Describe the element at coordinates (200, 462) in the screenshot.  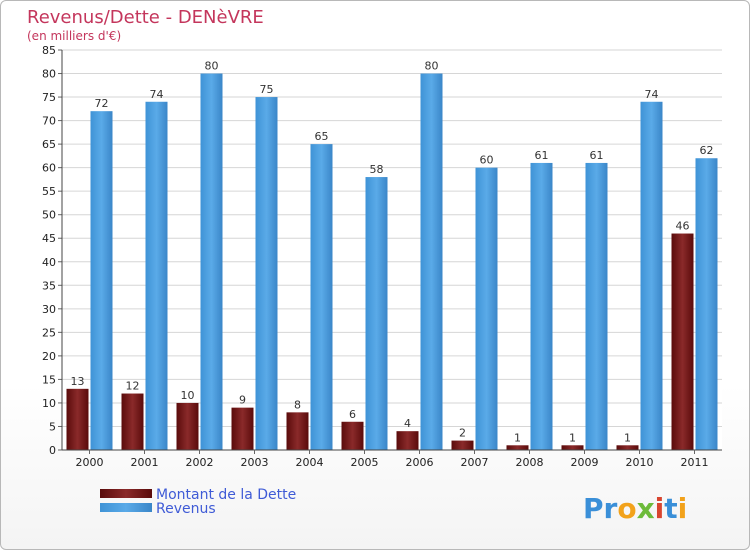
I see `x-tick-label: 2002` at that location.